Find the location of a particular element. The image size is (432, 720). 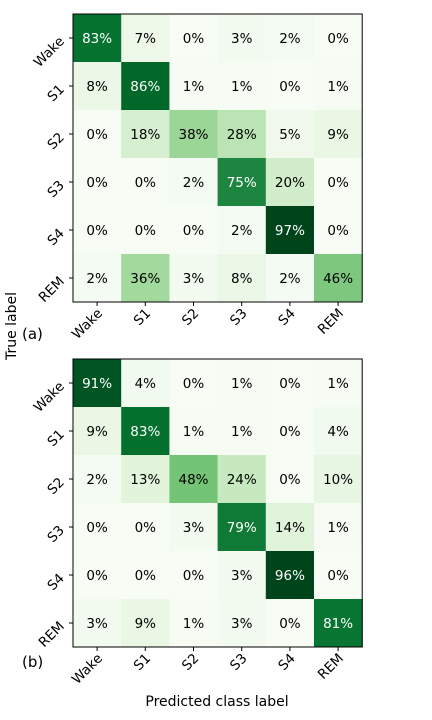

heatmap-cell-rem-s4 is located at coordinates (290, 623).